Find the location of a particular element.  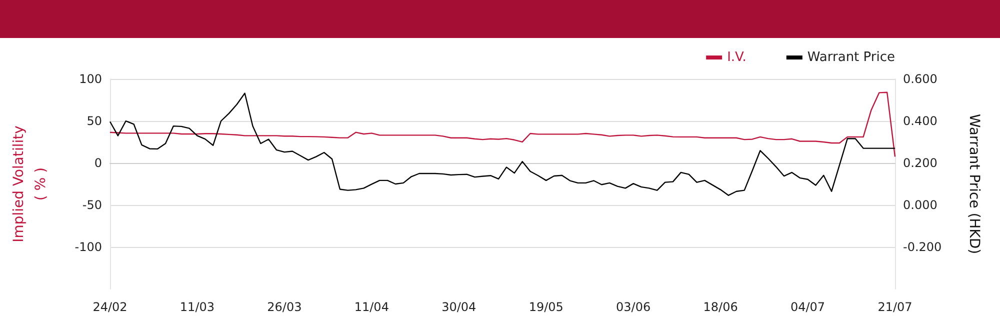

y2-tick-label: 0.000 is located at coordinates (920, 205).